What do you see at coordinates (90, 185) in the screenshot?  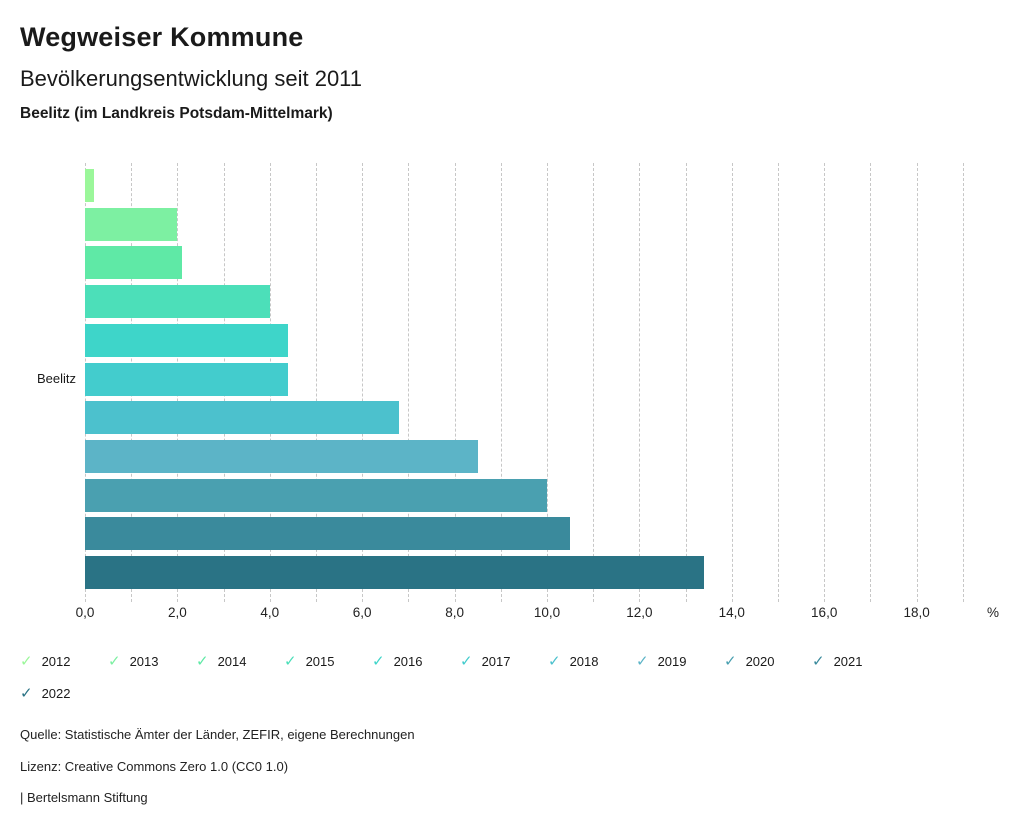 I see `bar-2012` at bounding box center [90, 185].